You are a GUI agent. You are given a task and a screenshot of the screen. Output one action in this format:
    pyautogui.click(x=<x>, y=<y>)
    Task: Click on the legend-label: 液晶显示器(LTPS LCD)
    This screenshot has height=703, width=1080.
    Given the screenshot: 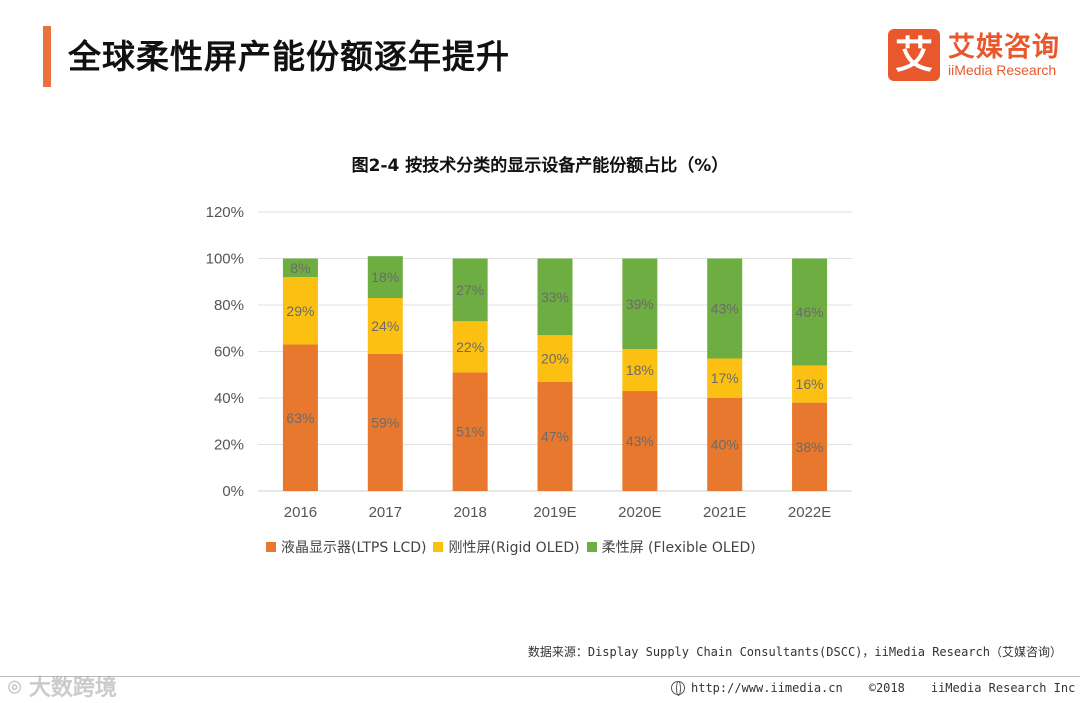 What is the action you would take?
    pyautogui.click(x=354, y=548)
    